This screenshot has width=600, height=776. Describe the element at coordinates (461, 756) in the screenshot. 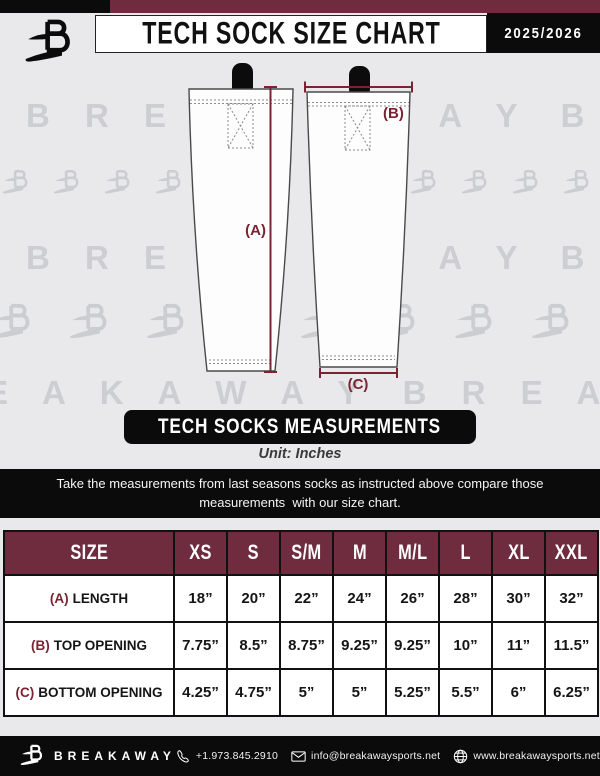

I see `globe-icon` at that location.